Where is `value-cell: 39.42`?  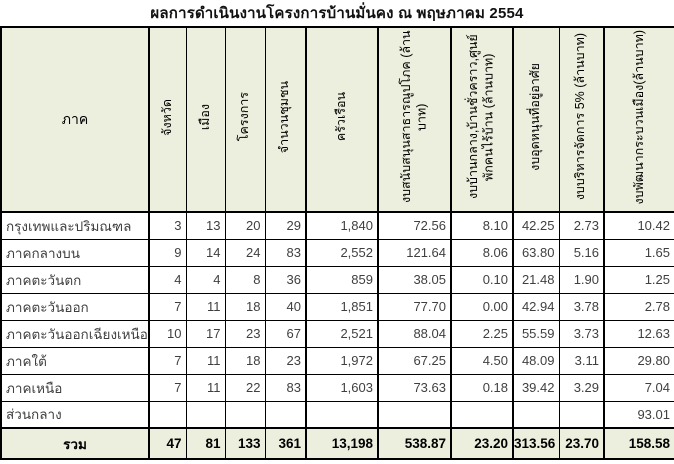
value-cell: 39.42 is located at coordinates (536, 388).